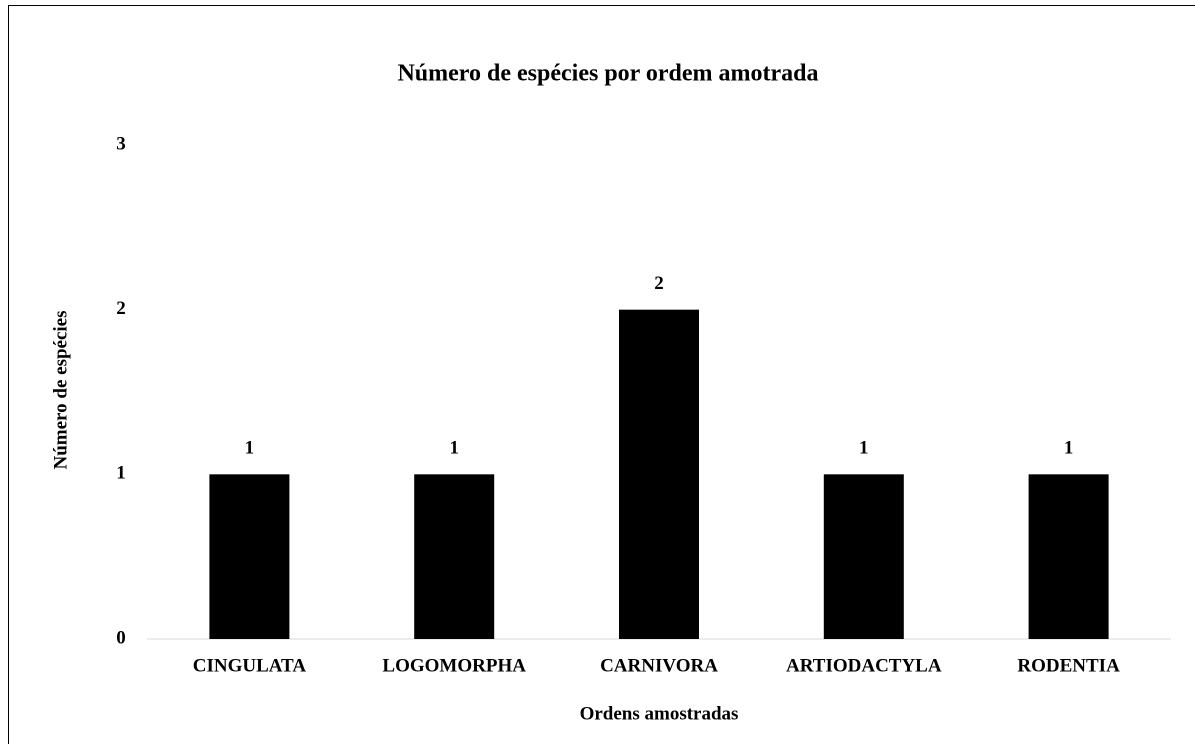 This screenshot has width=1195, height=744. Describe the element at coordinates (454, 665) in the screenshot. I see `x-tick-label: LOGOMORPHA` at that location.